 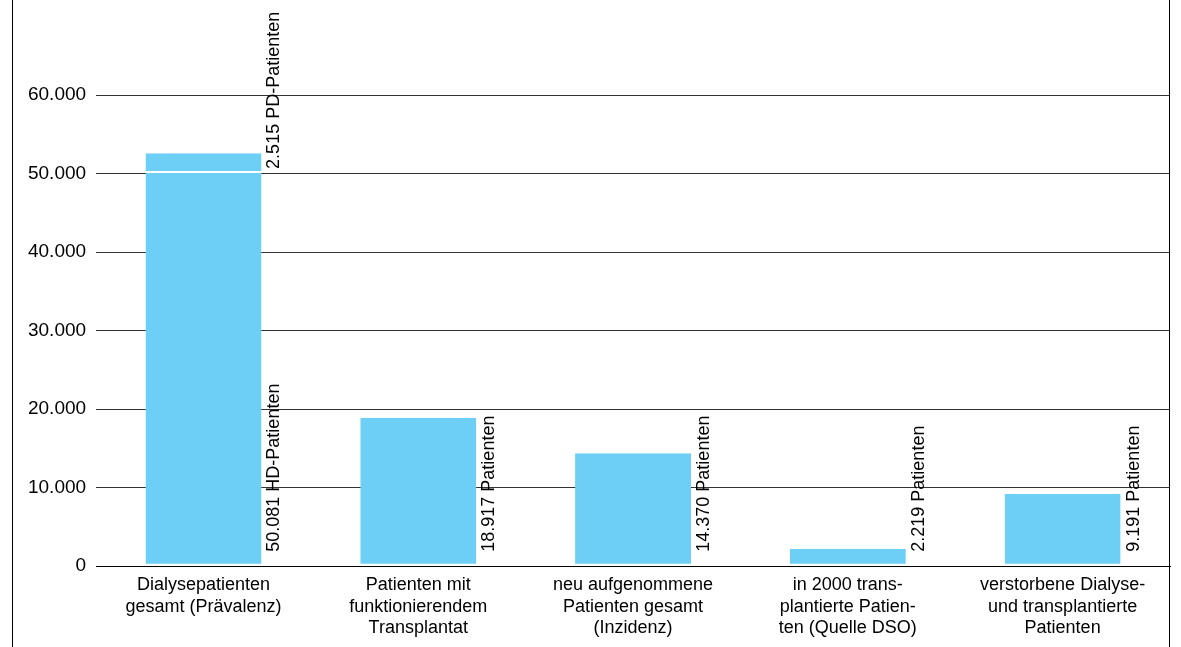 I want to click on x-tick-label: Patienten mit funktionierendem Transplantat, so click(x=418, y=605).